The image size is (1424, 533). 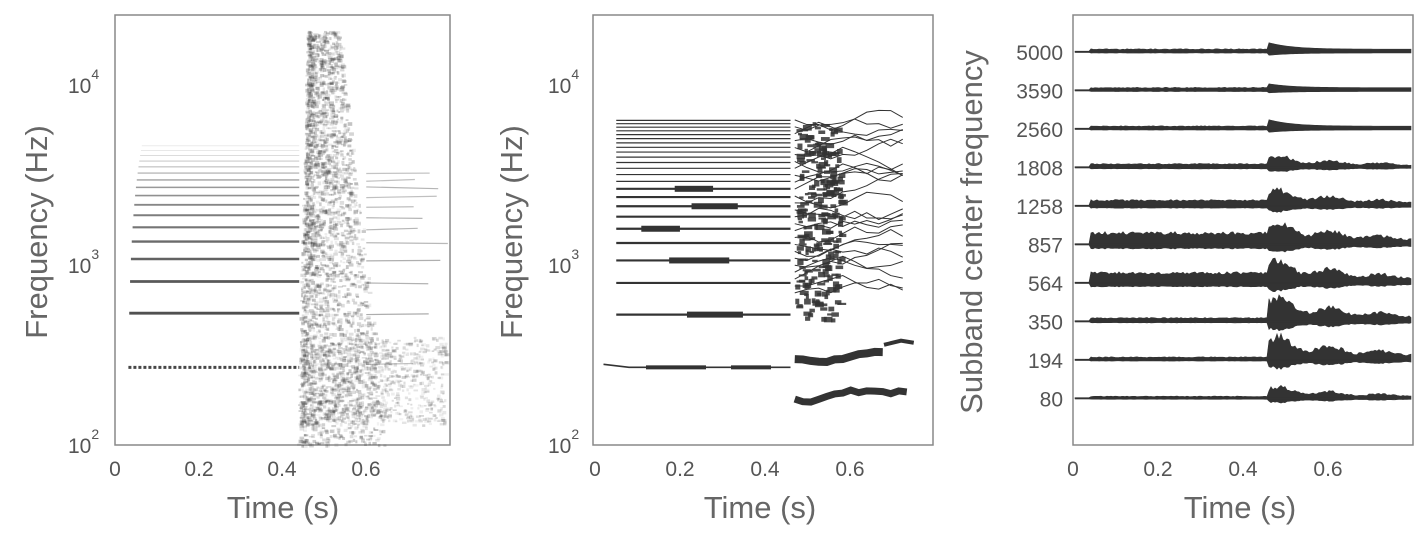 I want to click on panel1-xtick-0.6: 0.6, so click(x=365, y=469).